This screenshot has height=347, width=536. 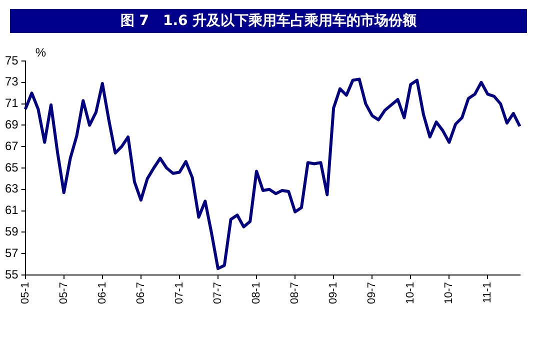 What do you see at coordinates (488, 293) in the screenshot?
I see `x-tick-label: 11-1` at bounding box center [488, 293].